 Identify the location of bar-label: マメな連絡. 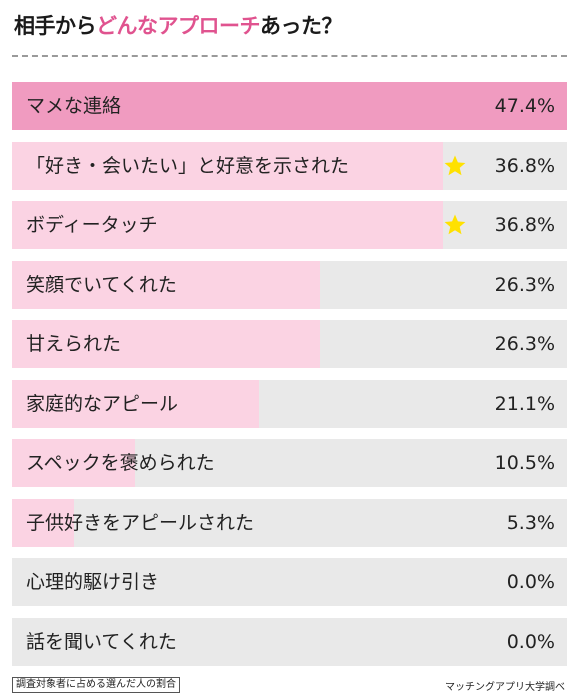
(74, 106).